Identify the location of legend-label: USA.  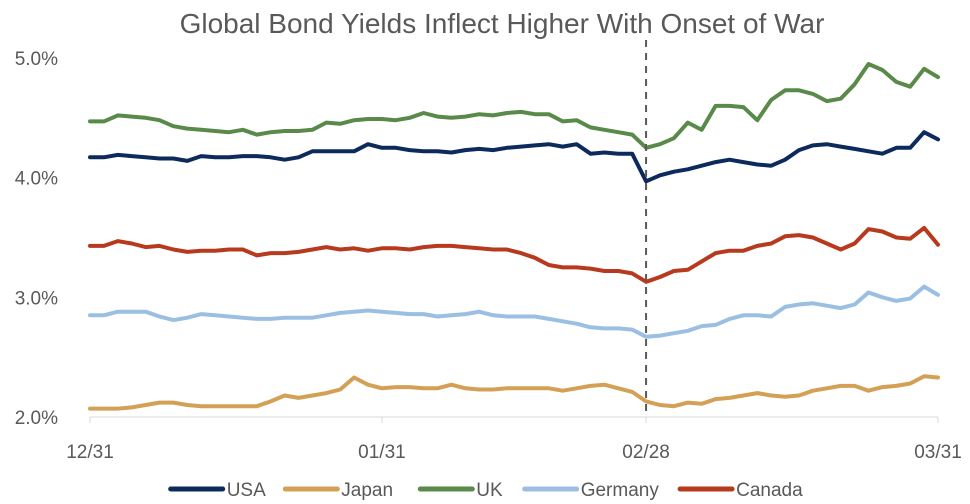
(246, 490).